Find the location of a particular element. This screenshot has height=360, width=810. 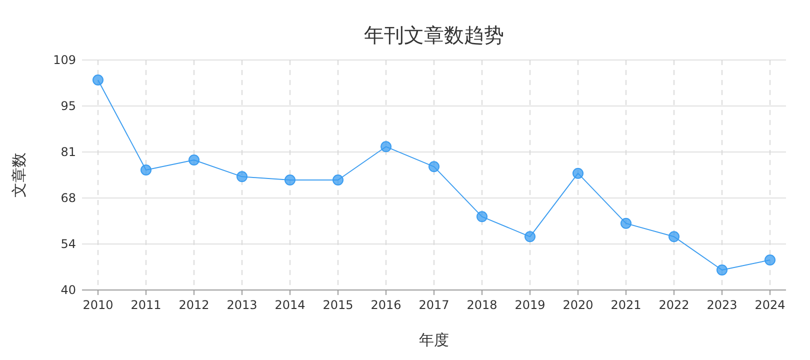

x-tick-label: 2022 is located at coordinates (674, 305).